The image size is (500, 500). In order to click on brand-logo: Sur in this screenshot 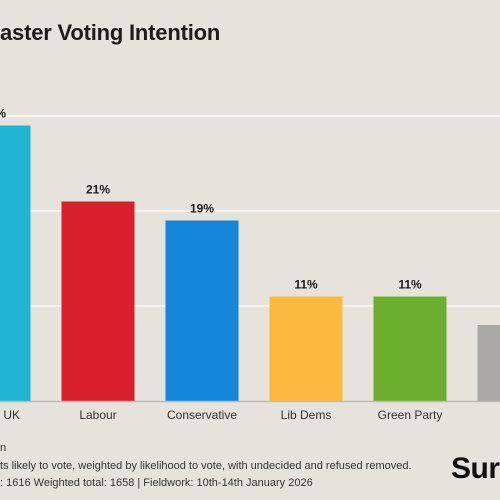, I will do `click(475, 468)`.